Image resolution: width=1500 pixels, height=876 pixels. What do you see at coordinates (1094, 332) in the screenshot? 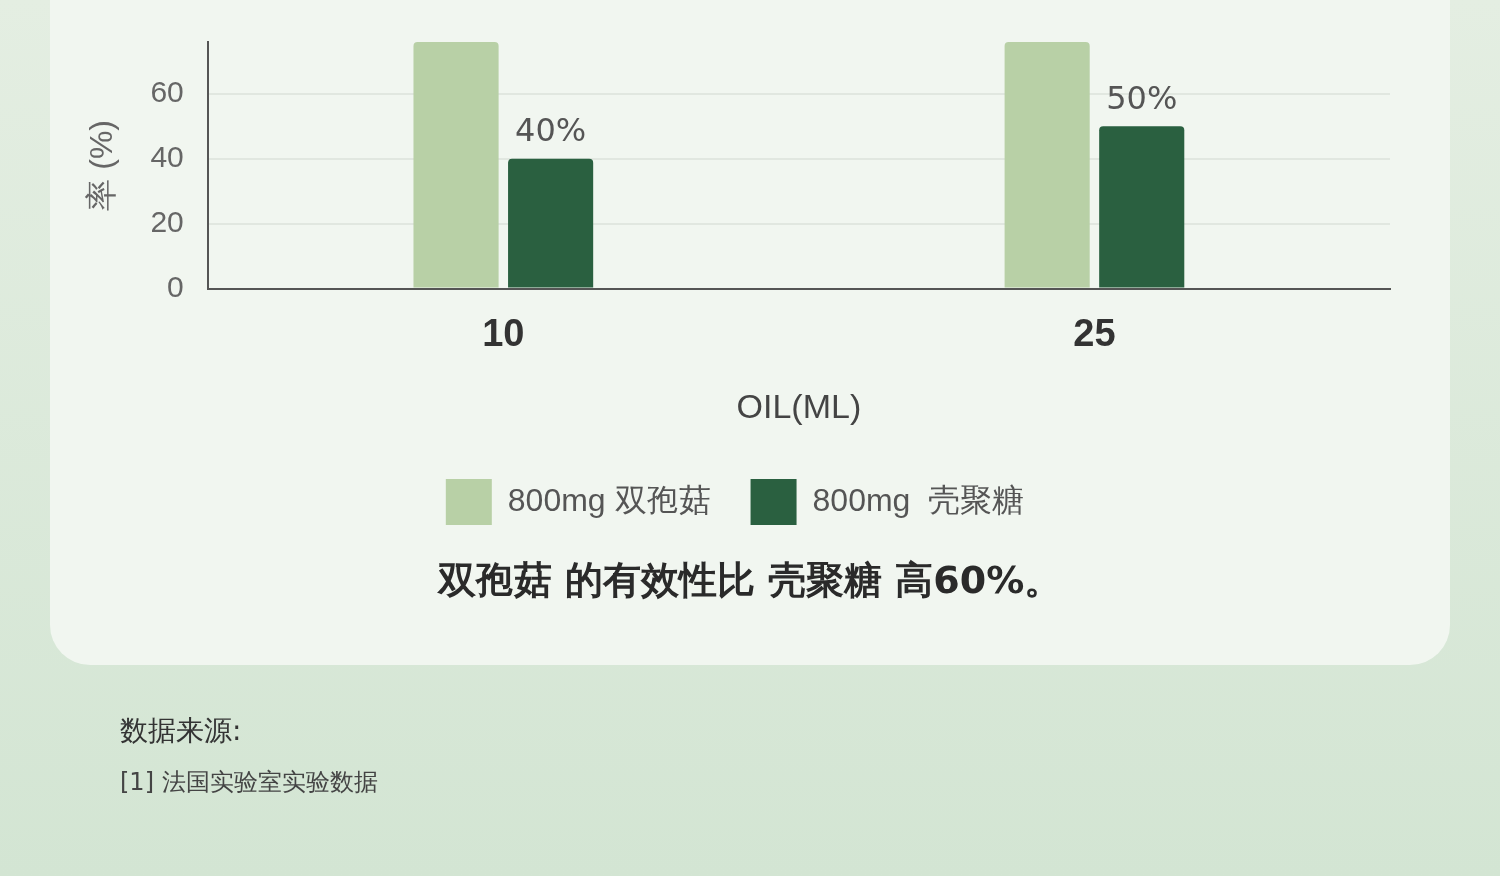
I see `x-tick-label: 25` at bounding box center [1094, 332].